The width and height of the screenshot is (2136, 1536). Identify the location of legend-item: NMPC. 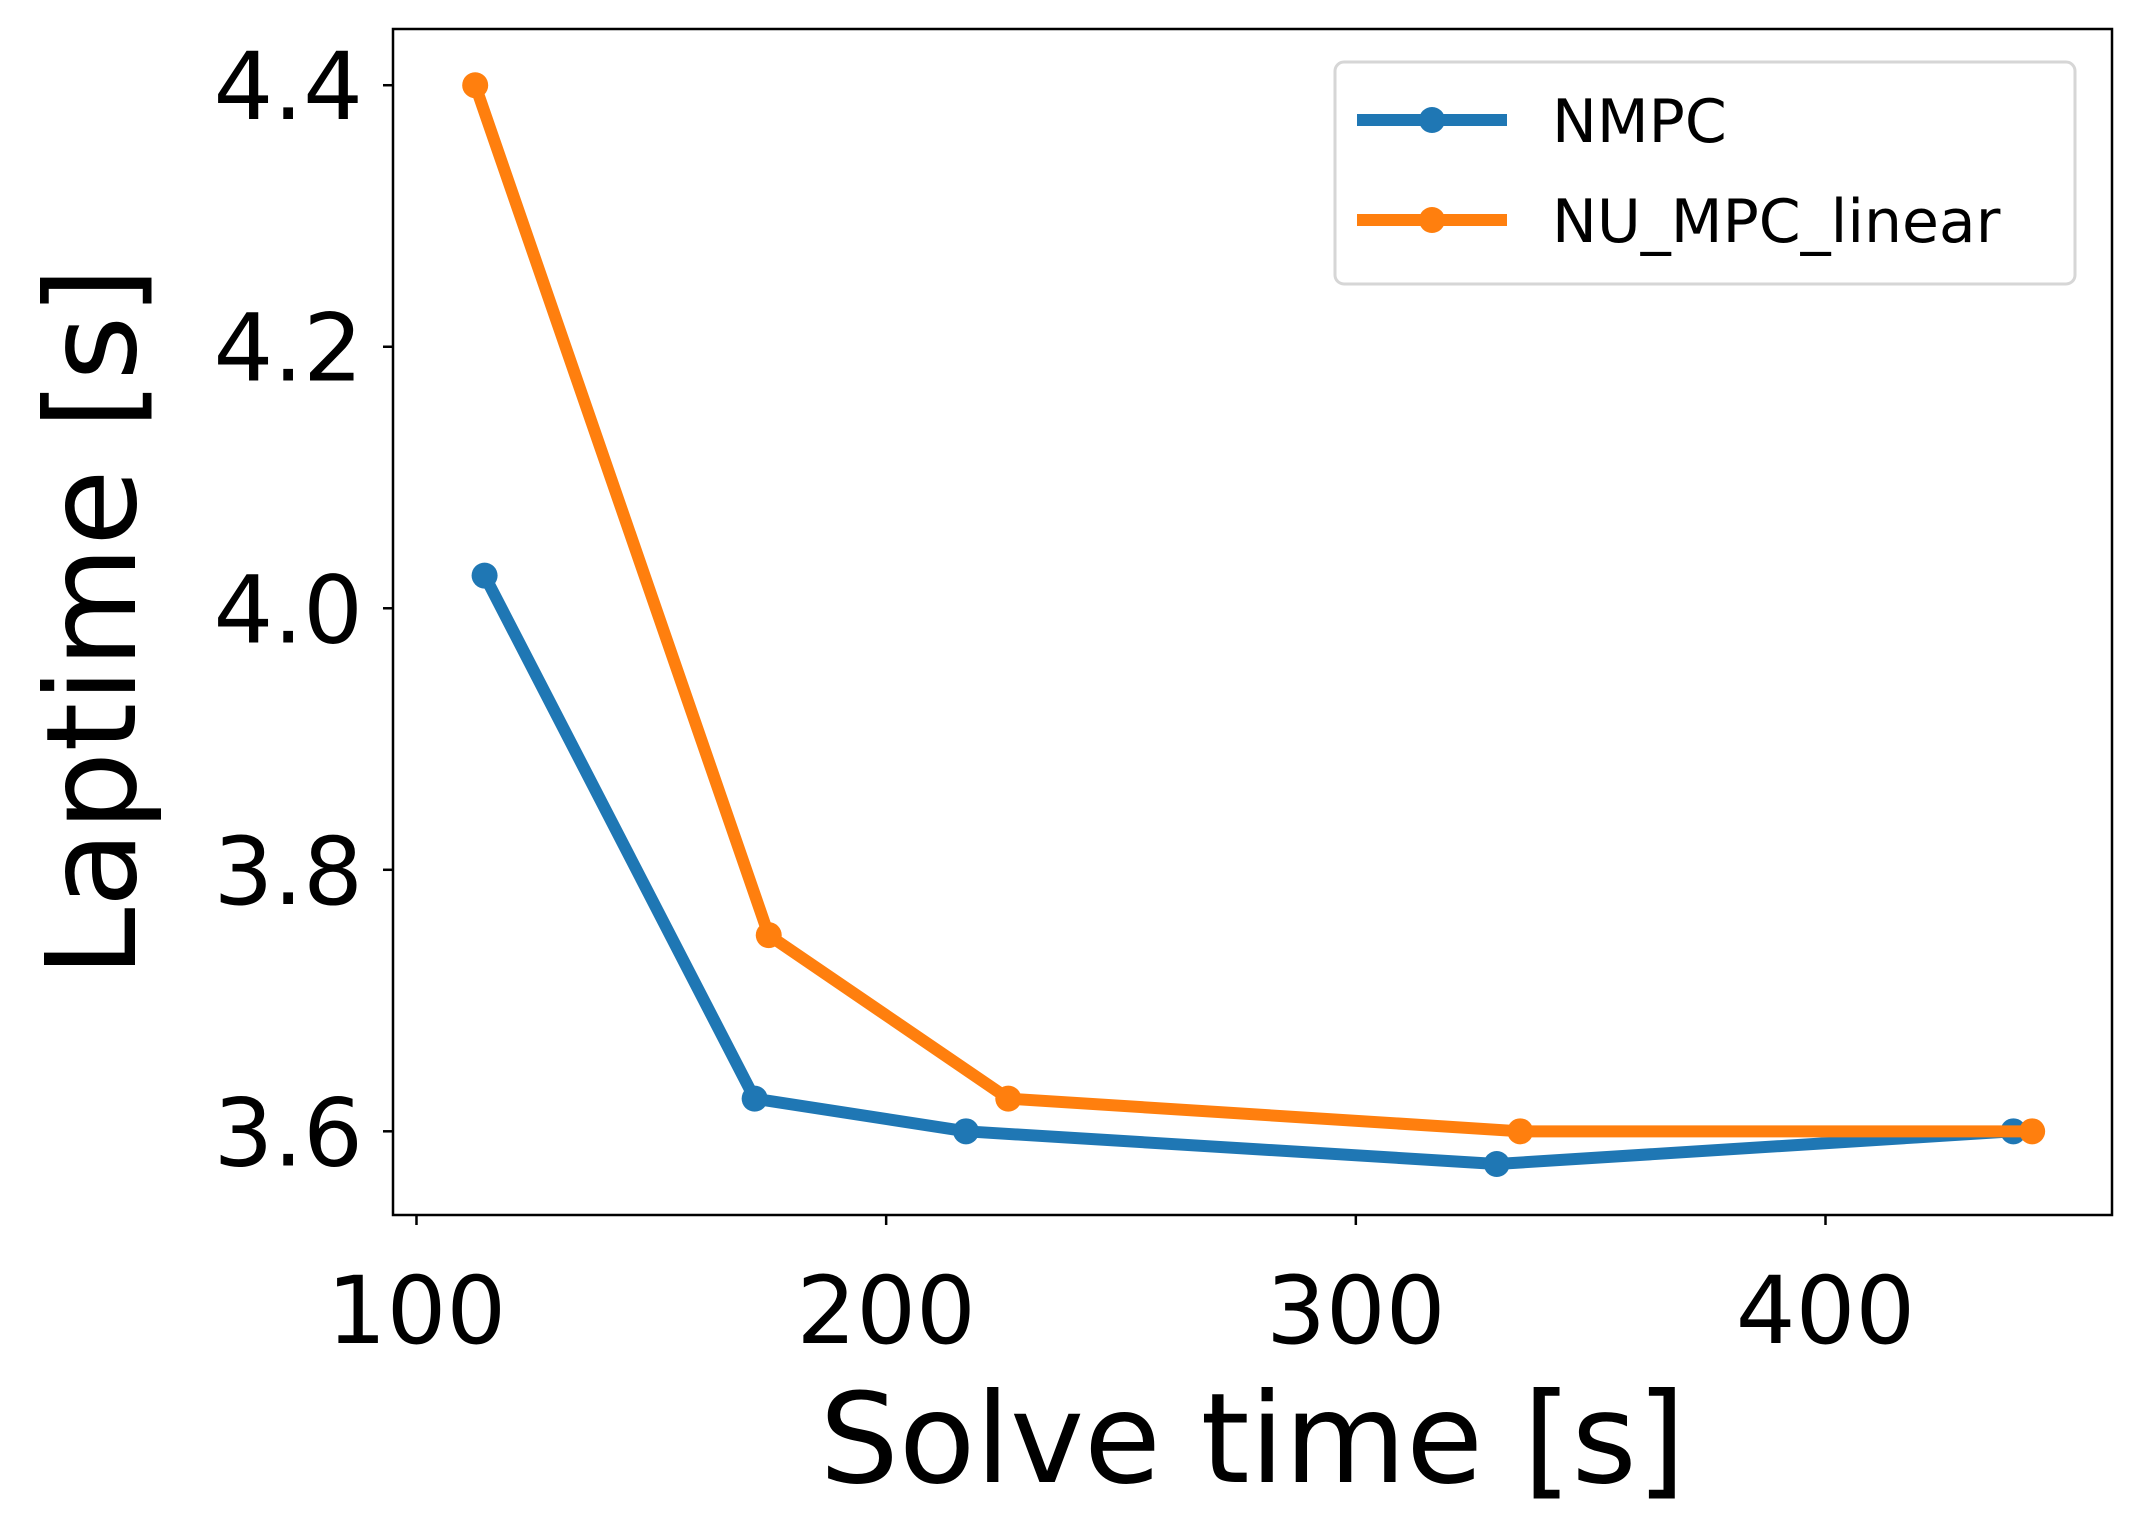
(1542, 122).